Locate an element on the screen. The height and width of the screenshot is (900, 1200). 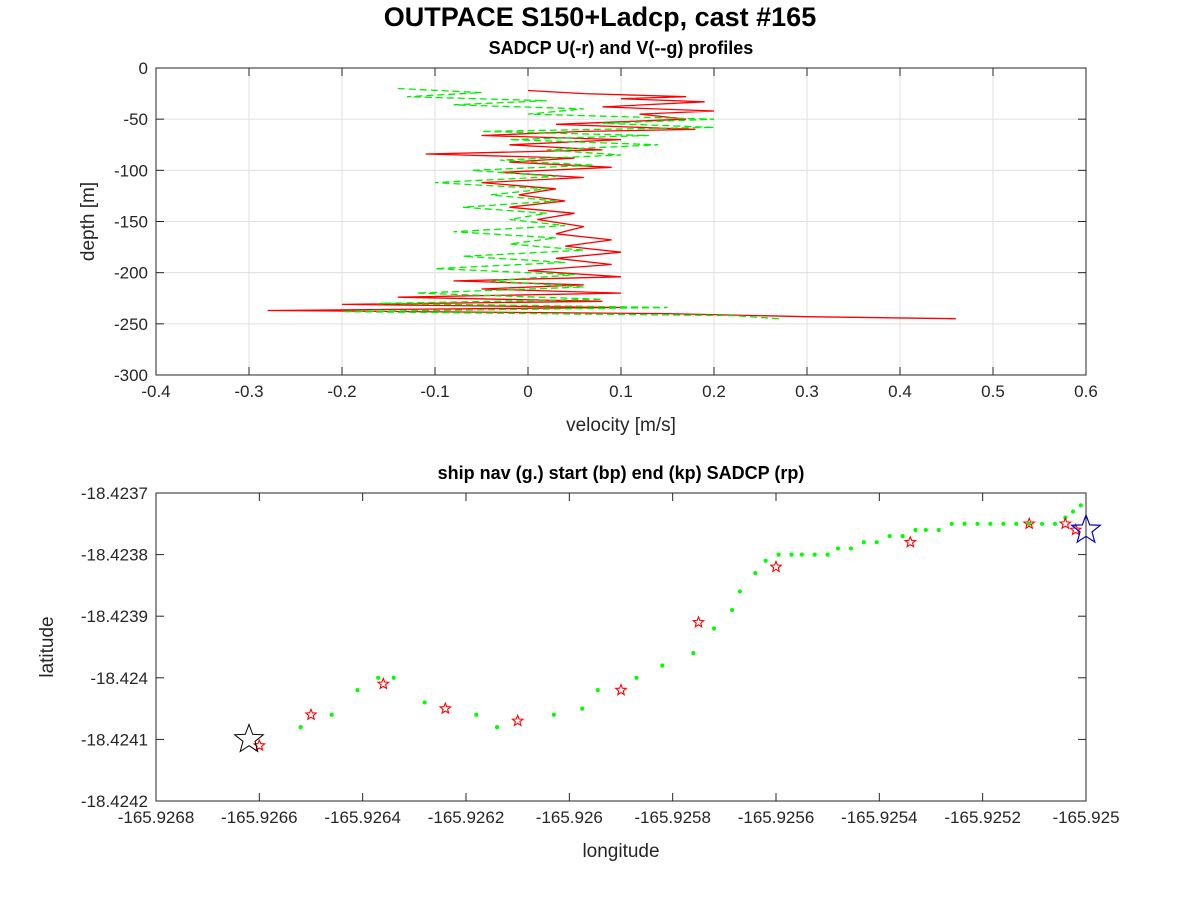
x-tick-label: -0.4 is located at coordinates (155, 391).